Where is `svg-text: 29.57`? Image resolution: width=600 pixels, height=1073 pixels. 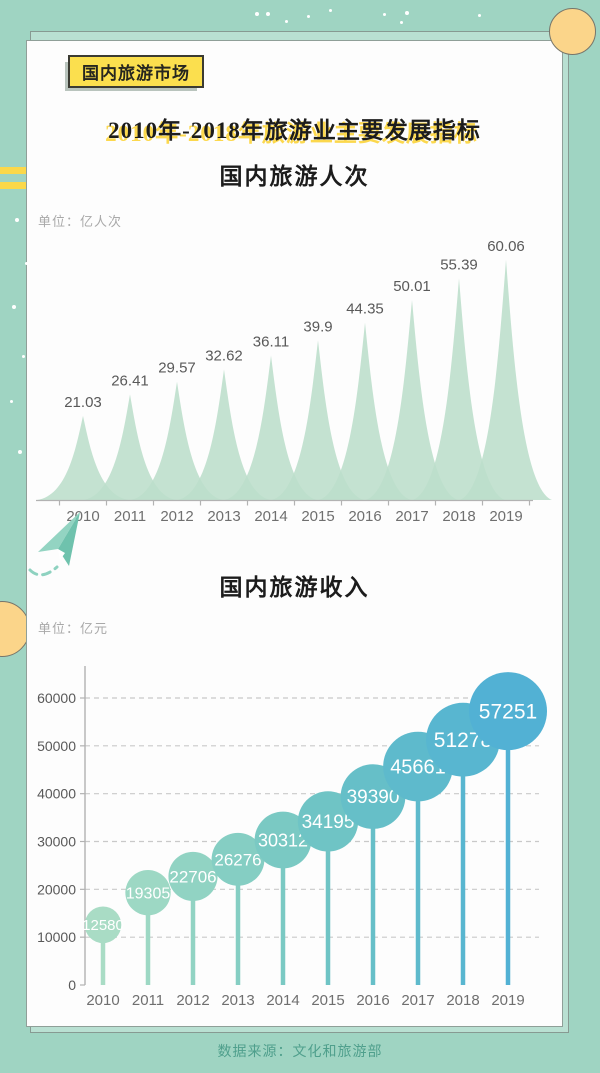 svg-text: 29.57 is located at coordinates (177, 368).